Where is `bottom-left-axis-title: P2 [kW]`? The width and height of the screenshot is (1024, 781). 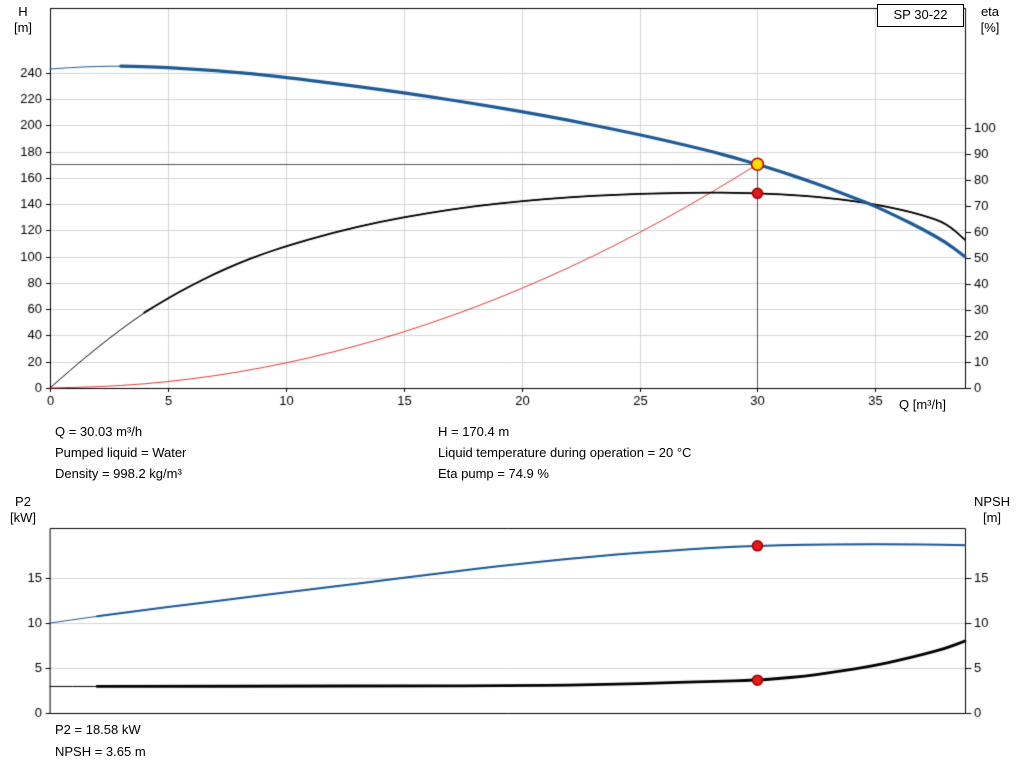
bottom-left-axis-title: P2 [kW] is located at coordinates (23, 510).